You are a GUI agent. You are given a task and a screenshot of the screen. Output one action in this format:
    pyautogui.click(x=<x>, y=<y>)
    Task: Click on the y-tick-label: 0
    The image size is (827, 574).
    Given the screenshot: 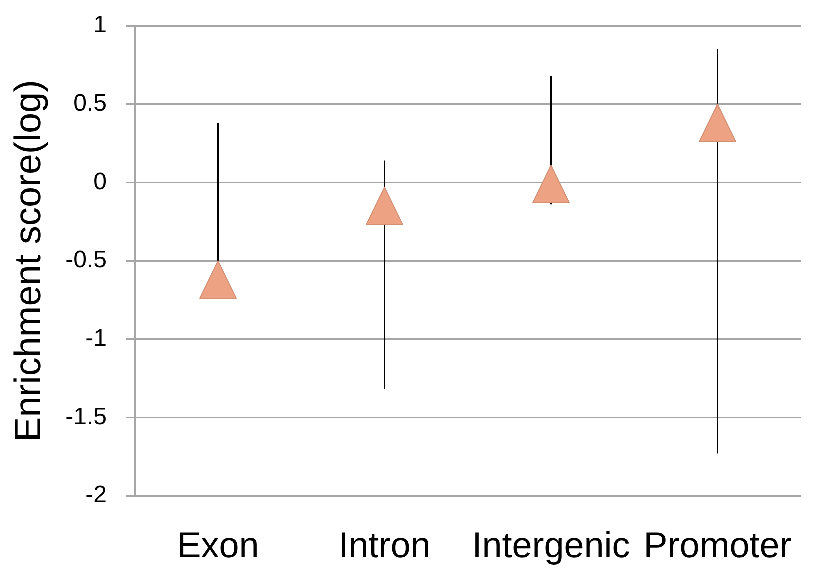 What is the action you would take?
    pyautogui.click(x=100, y=182)
    